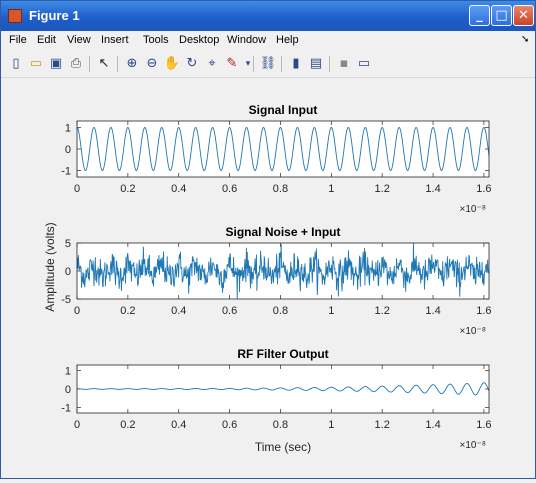 The width and height of the screenshot is (536, 483). I want to click on y-tick-label: -5, so click(66, 300).